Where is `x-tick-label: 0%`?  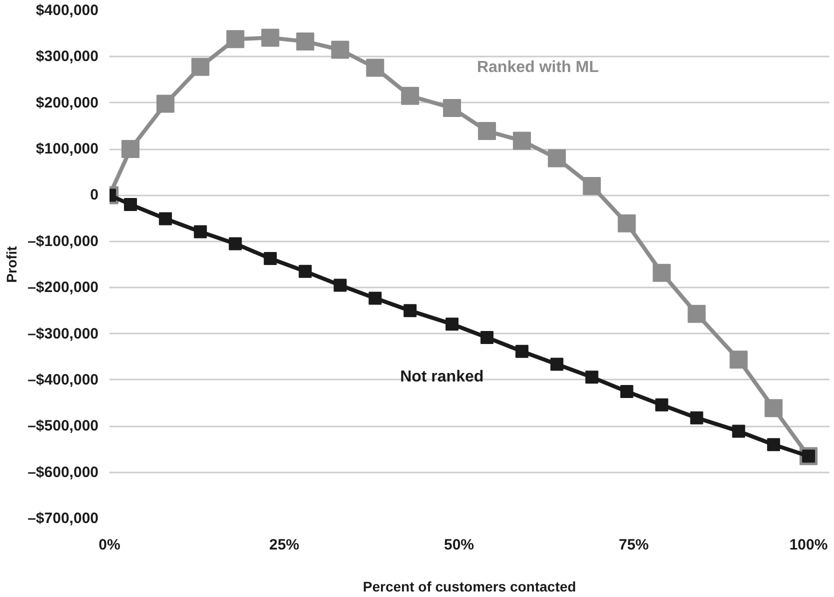 x-tick-label: 0% is located at coordinates (109, 545).